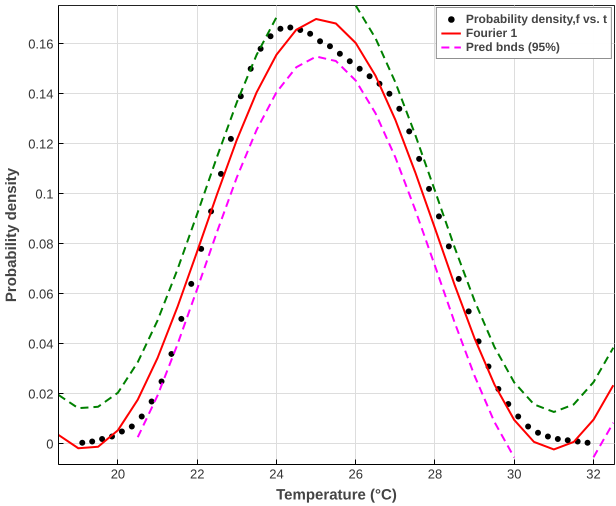 This screenshot has width=616, height=506. Describe the element at coordinates (197, 474) in the screenshot. I see `x-tick-label: 22` at that location.